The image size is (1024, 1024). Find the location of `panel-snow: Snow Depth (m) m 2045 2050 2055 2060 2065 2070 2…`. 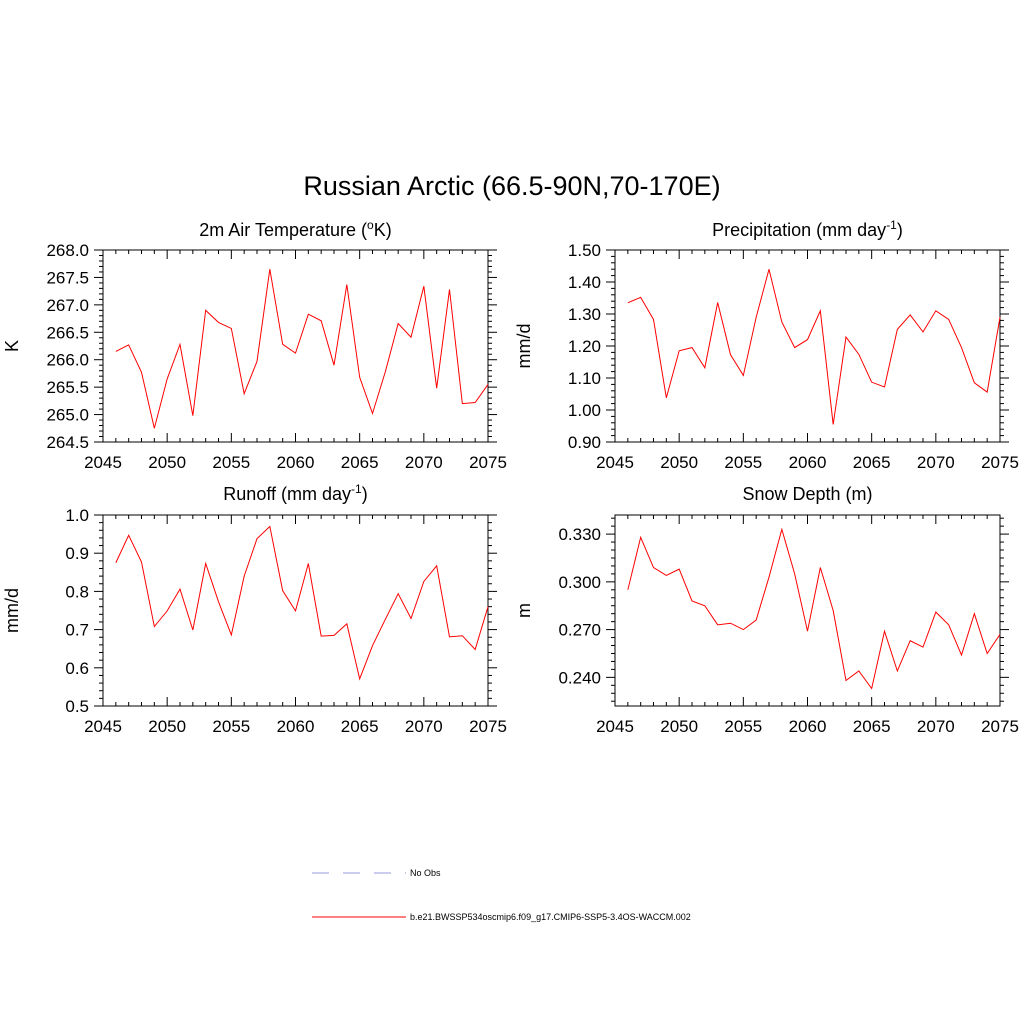

panel-snow: Snow Depth (m) m 2045 2050 2055 2060 2065 2070 2… is located at coordinates (766, 610).